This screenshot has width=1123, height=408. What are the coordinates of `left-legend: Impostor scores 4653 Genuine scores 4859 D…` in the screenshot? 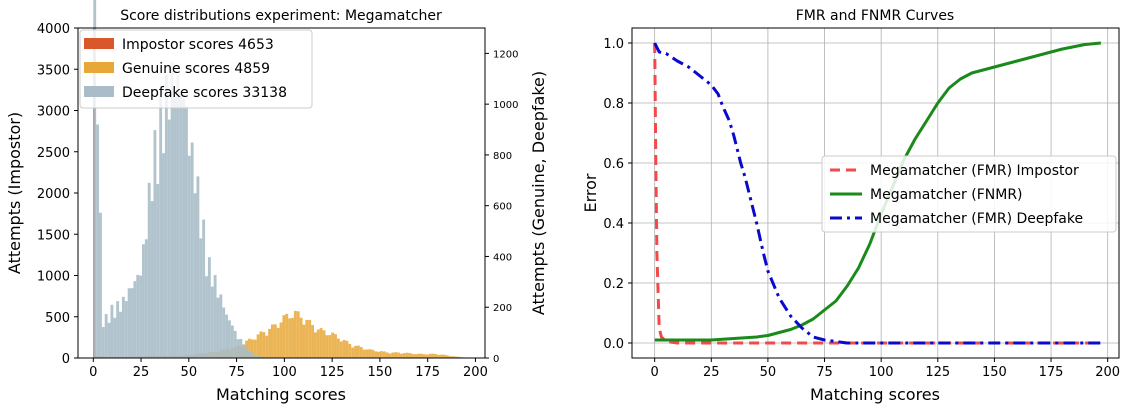 It's located at (196, 69).